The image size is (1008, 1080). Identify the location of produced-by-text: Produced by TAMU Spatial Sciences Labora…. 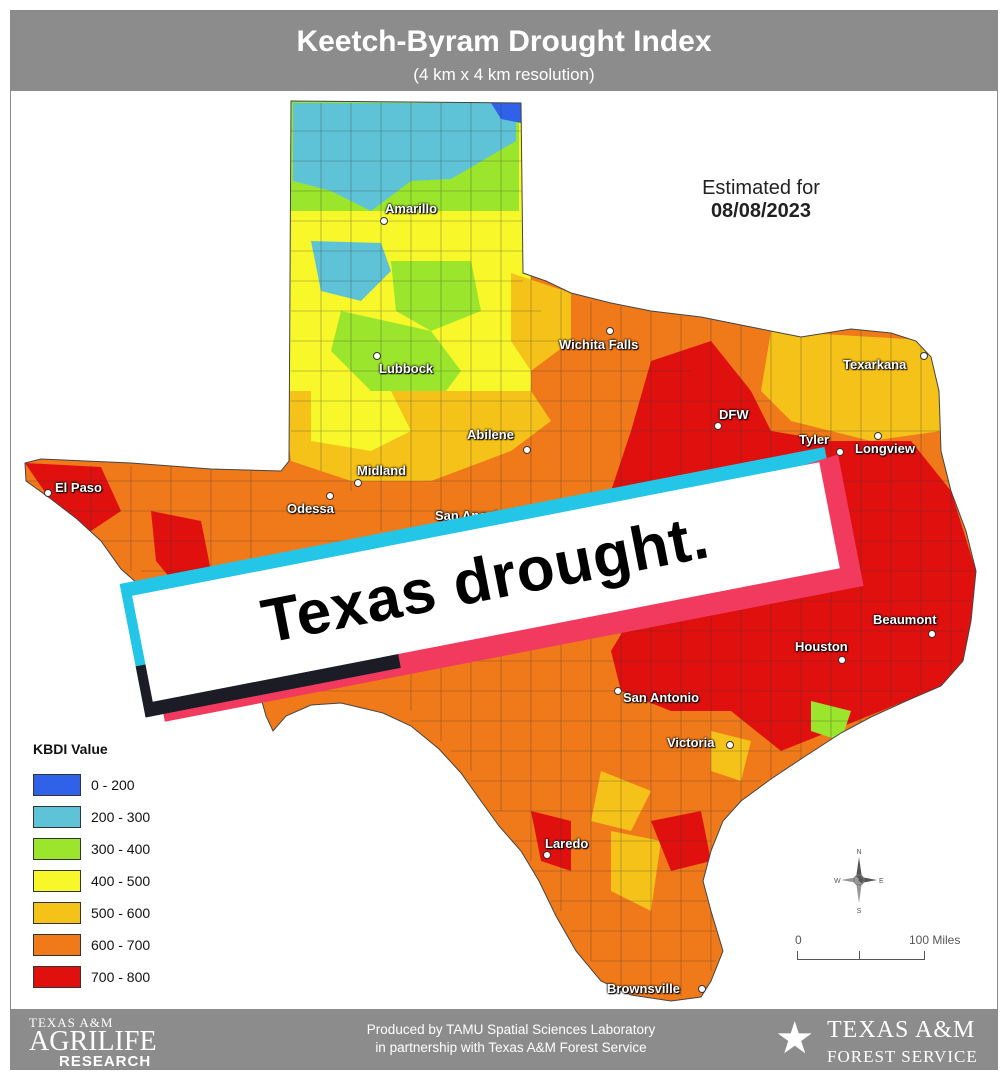
(511, 1039).